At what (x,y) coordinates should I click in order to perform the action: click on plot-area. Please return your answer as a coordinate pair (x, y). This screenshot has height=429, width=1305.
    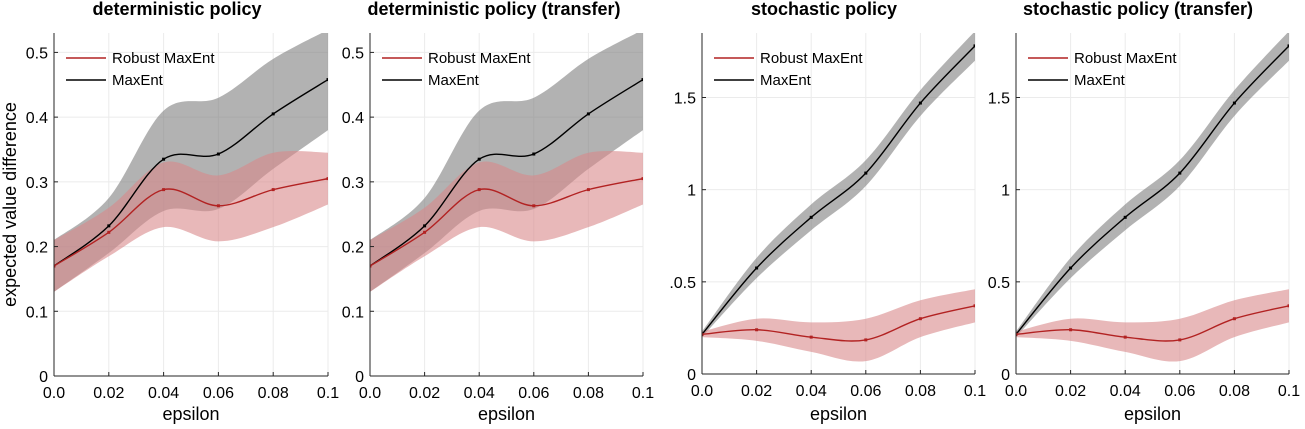
    Looking at the image, I should click on (506, 162).